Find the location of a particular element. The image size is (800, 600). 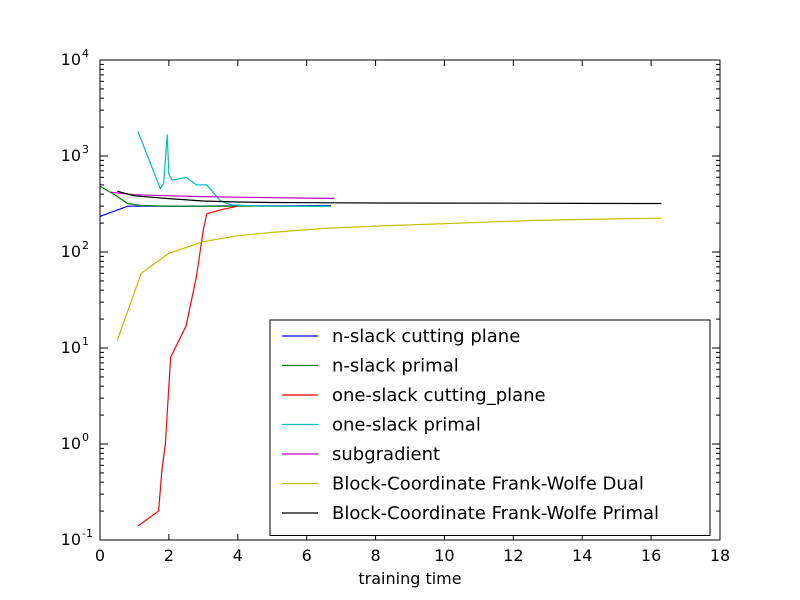

y-tick-exponent: 3 is located at coordinates (85, 149).